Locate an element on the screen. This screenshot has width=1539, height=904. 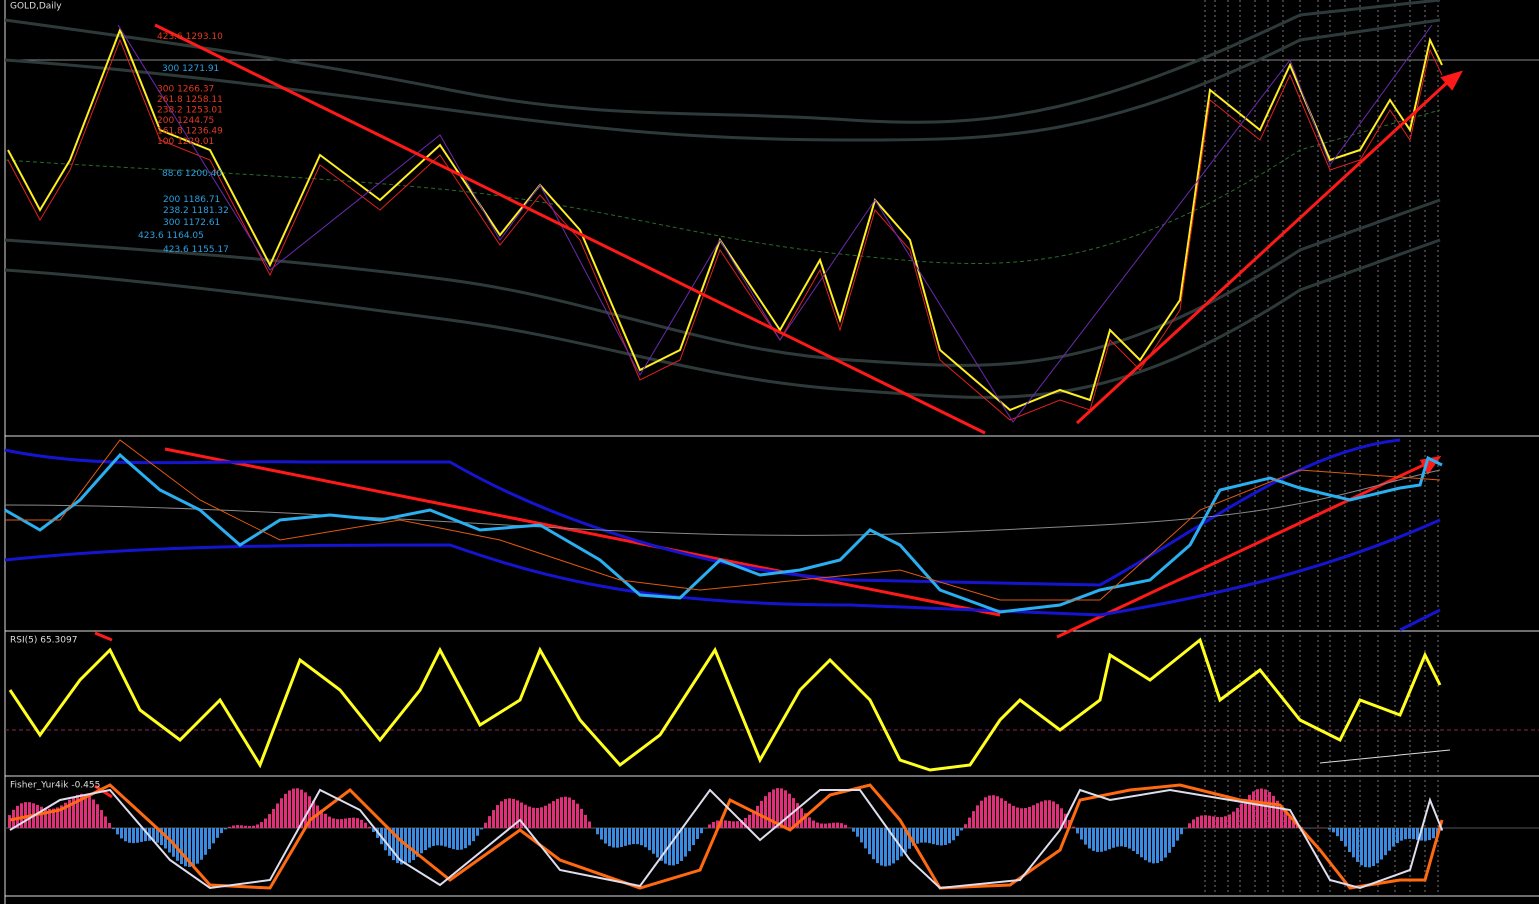
fib-label: 300 1266.37 is located at coordinates (185, 89).